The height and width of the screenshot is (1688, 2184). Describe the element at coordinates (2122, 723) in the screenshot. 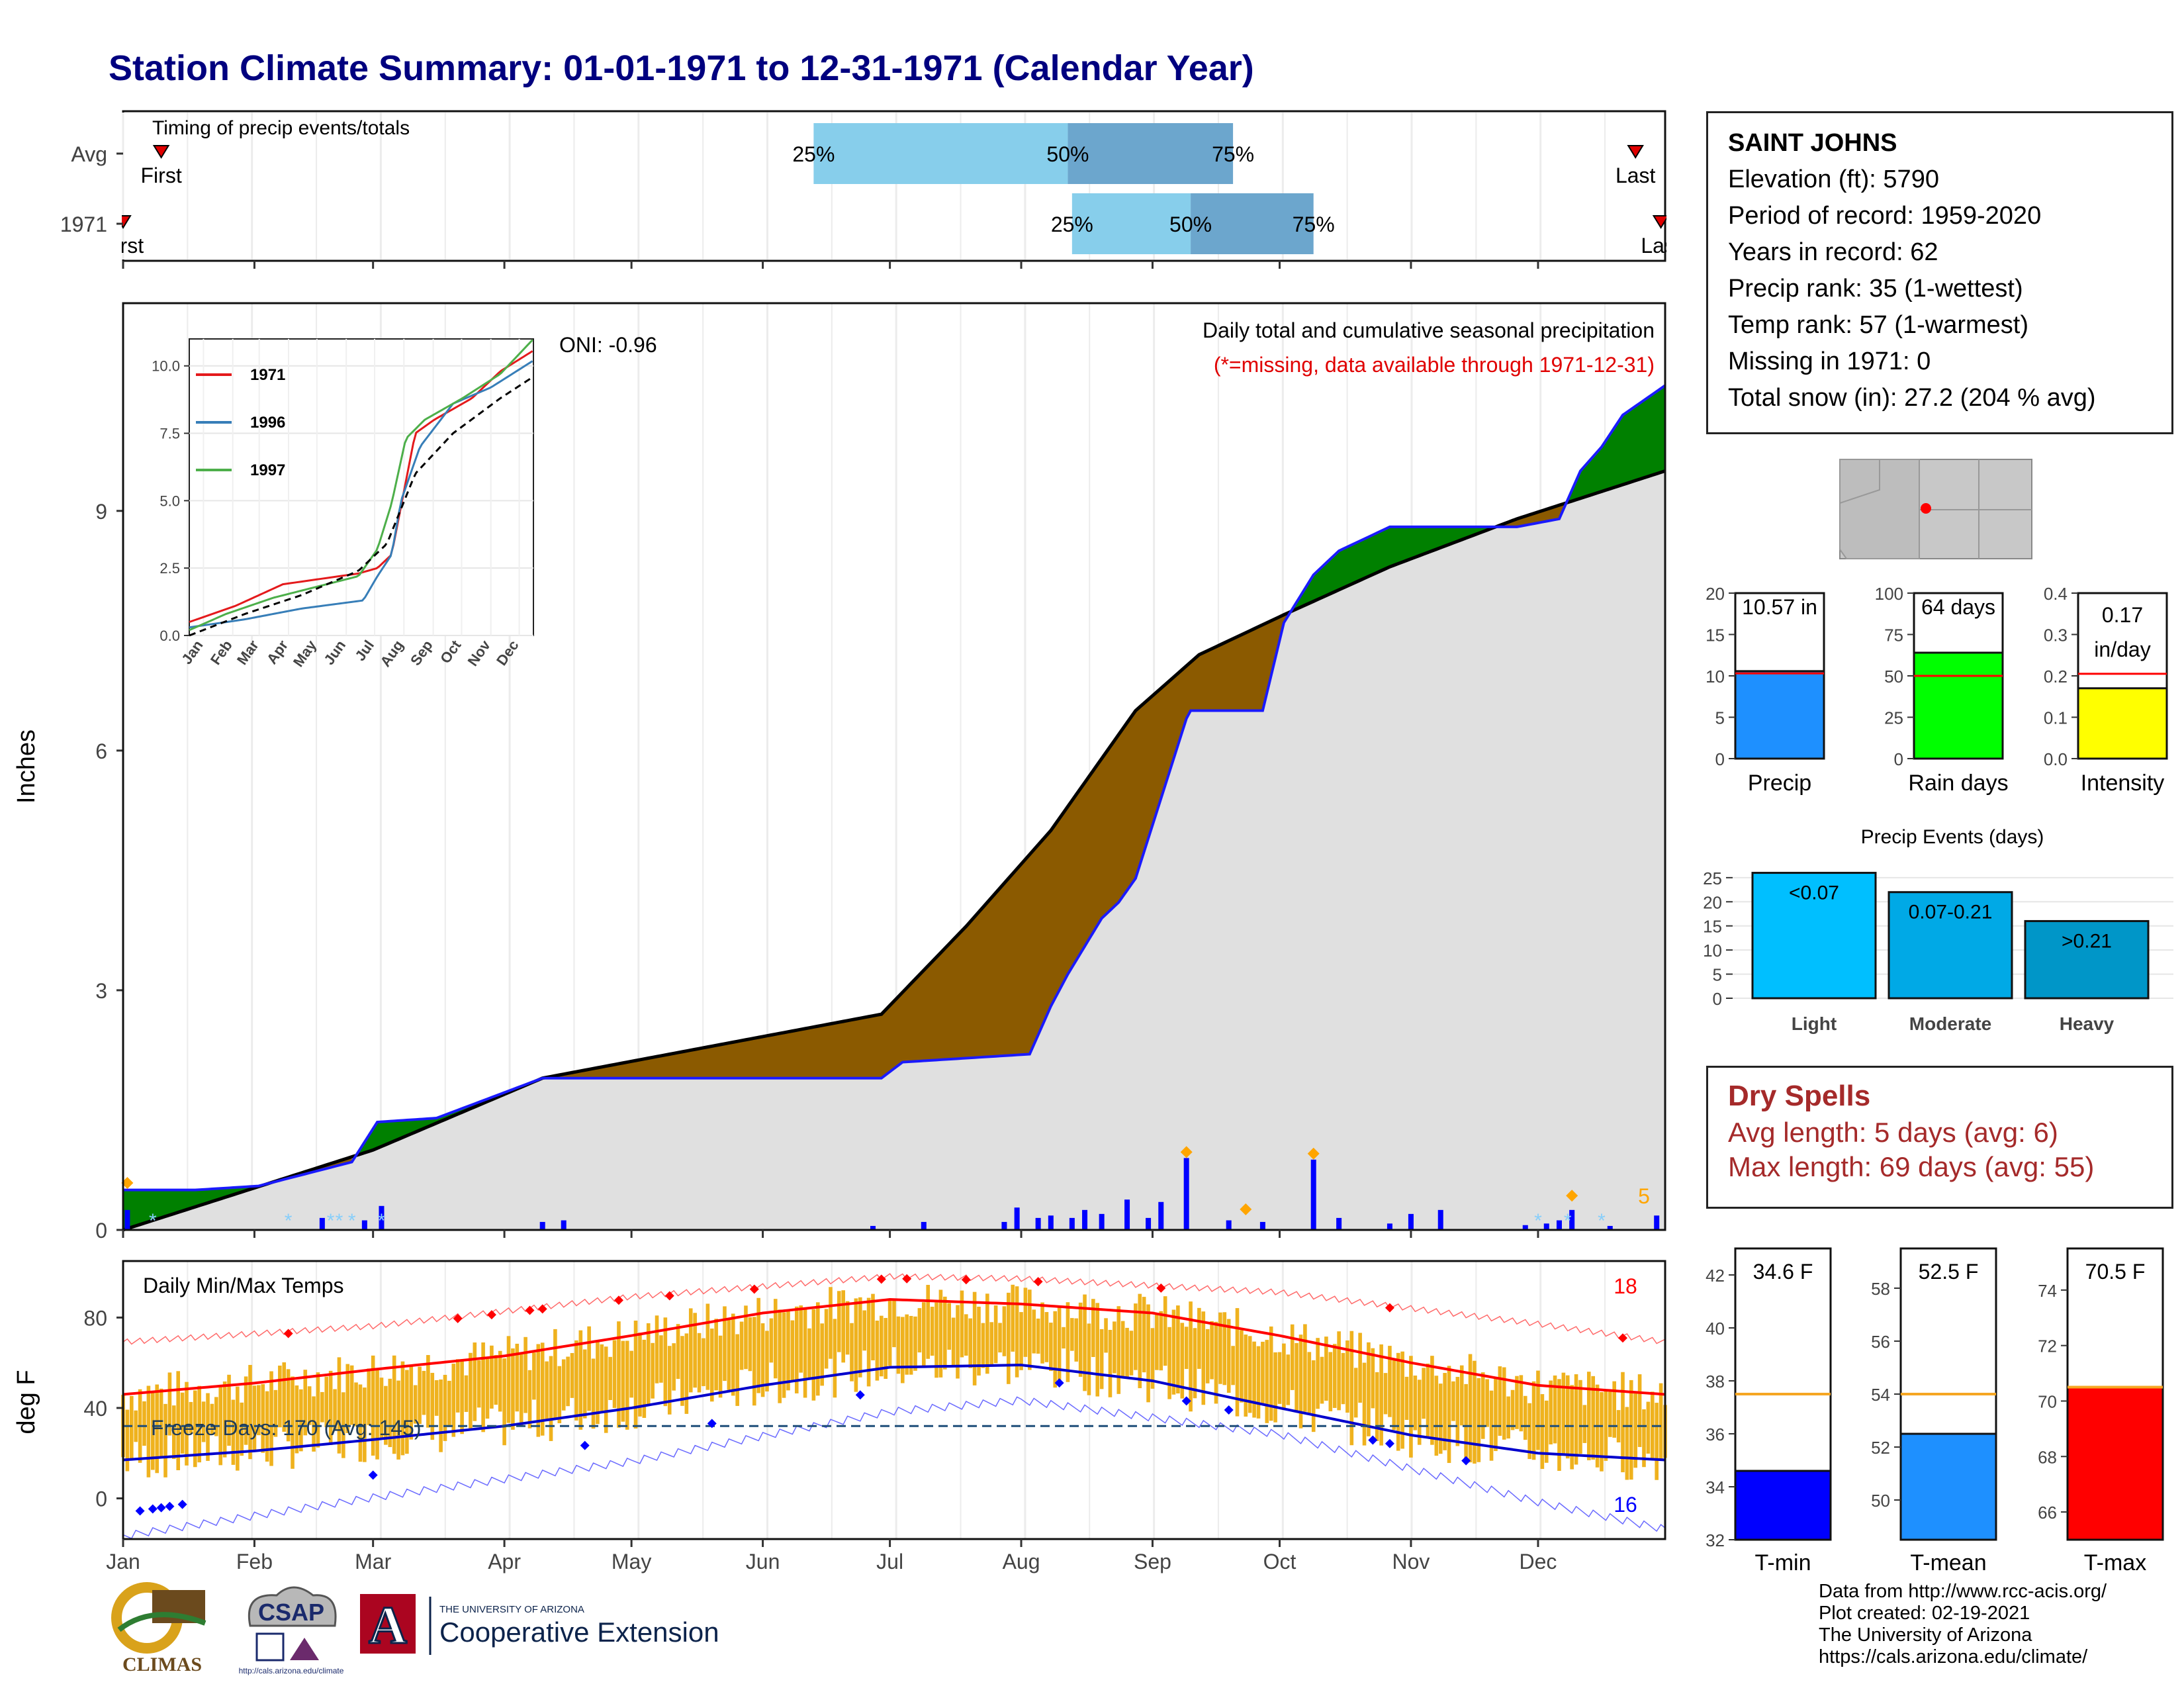

I see `gauge-bar` at that location.